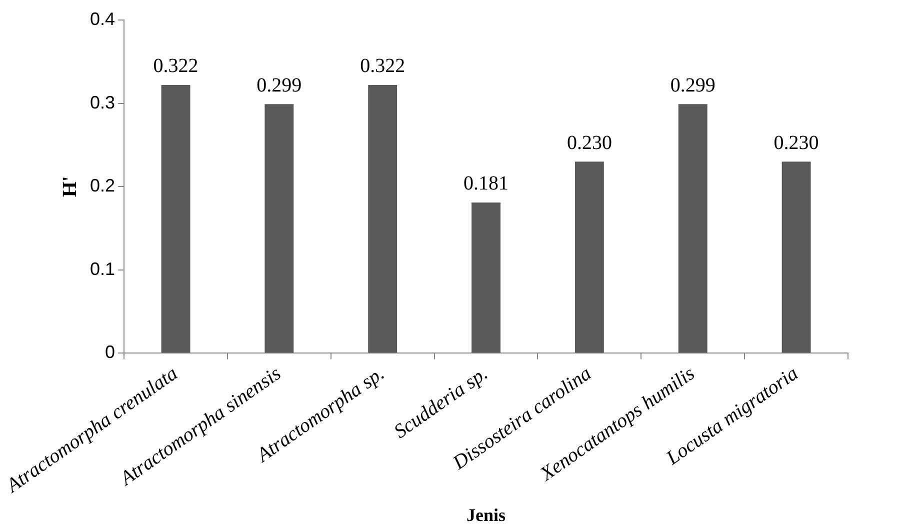 This screenshot has width=918, height=531. I want to click on y-tick-label: 0.4, so click(103, 18).